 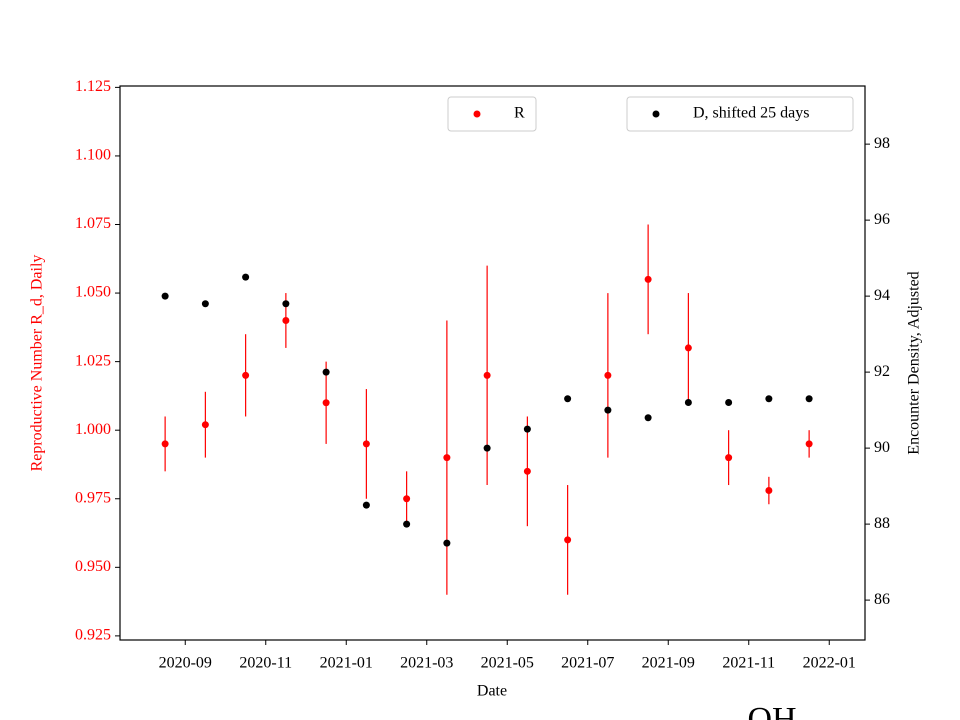 What do you see at coordinates (93, 86) in the screenshot?
I see `y-tick-label: 1.125` at bounding box center [93, 86].